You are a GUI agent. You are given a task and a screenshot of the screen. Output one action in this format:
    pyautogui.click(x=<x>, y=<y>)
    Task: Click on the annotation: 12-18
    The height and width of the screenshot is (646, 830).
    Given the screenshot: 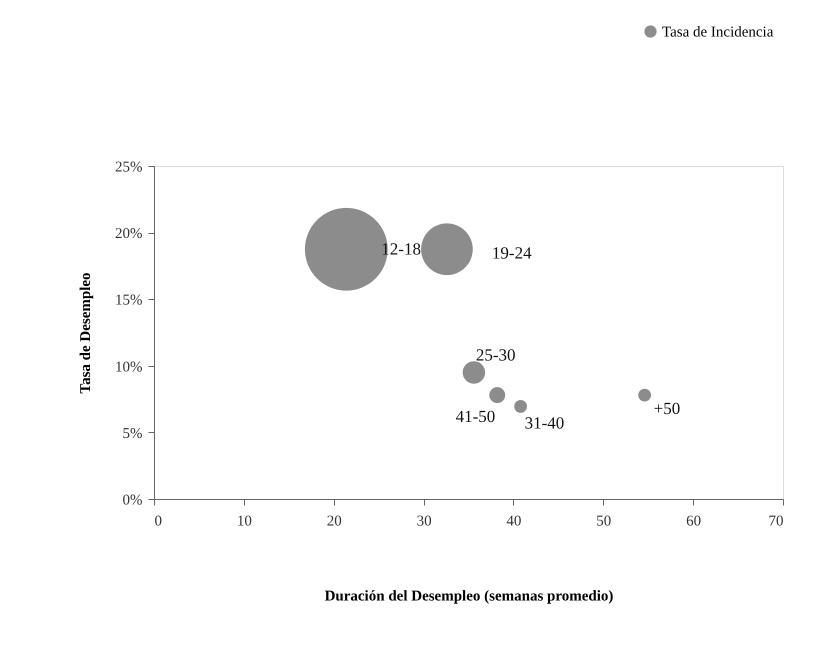 What is the action you would take?
    pyautogui.click(x=401, y=248)
    